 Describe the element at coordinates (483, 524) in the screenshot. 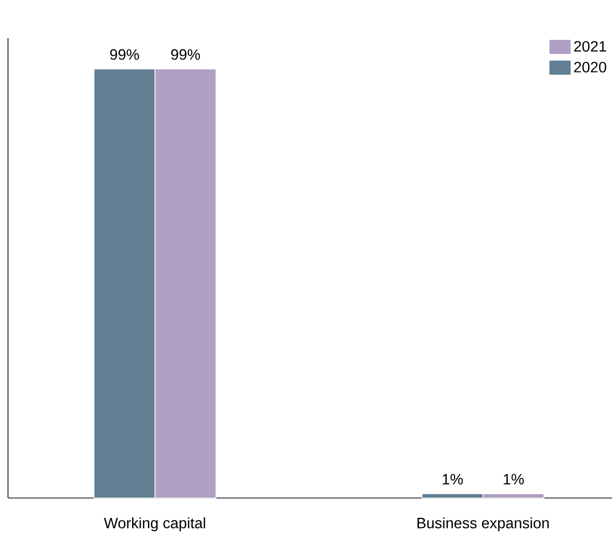

I see `x-tick-label: Business expansion` at that location.